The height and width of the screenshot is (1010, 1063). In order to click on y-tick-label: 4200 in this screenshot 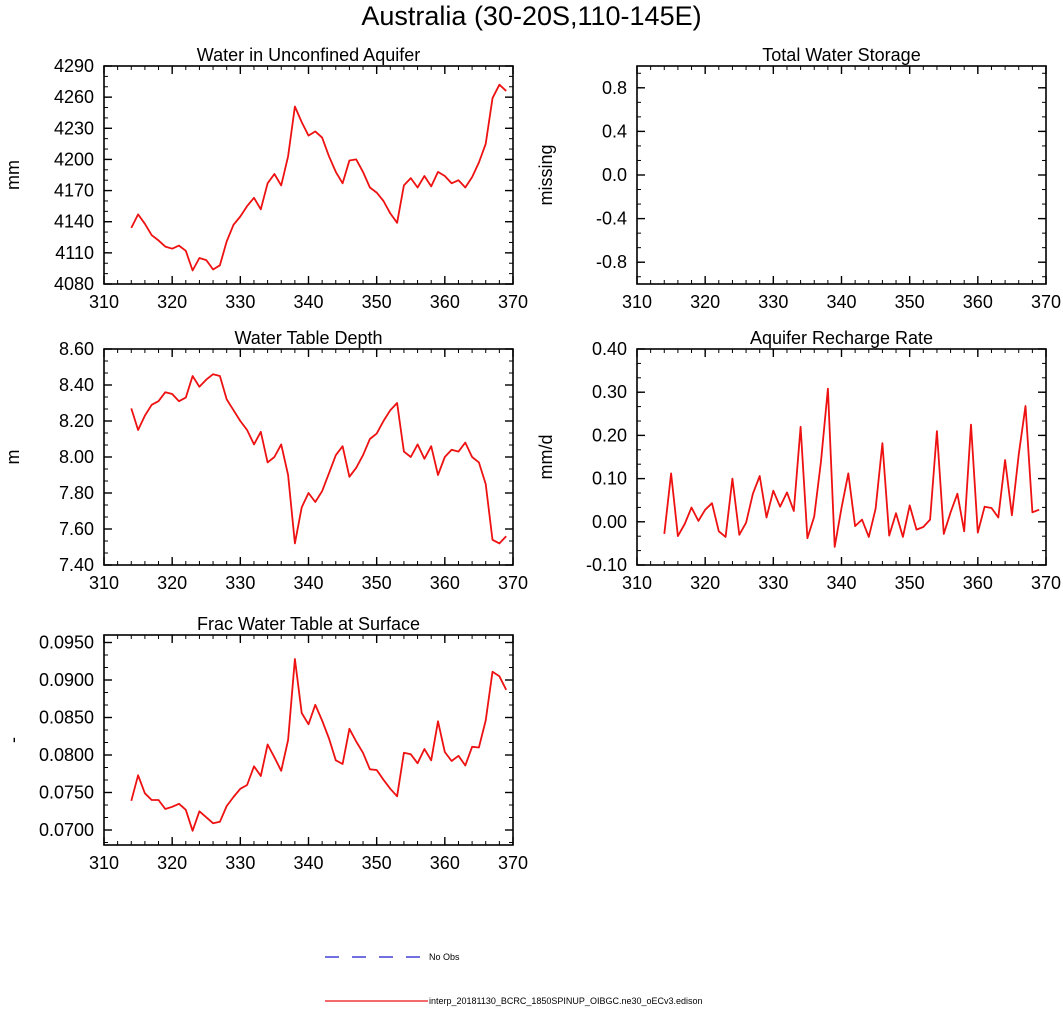, I will do `click(74, 159)`.